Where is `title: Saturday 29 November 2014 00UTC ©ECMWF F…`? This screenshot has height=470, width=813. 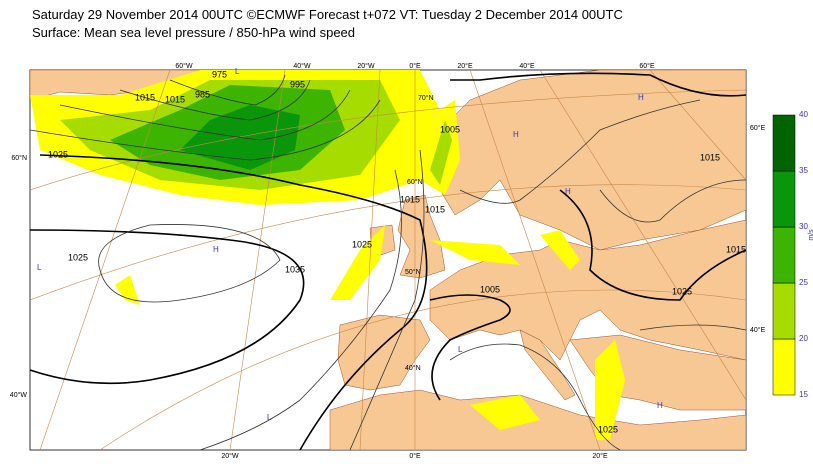
title: Saturday 29 November 2014 00UTC ©ECMWF F… is located at coordinates (327, 14).